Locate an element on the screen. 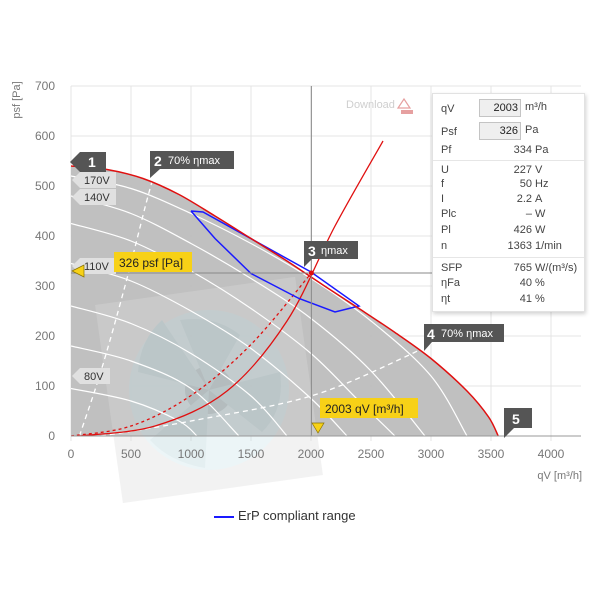  sfp-symbol: SFP is located at coordinates (452, 268).